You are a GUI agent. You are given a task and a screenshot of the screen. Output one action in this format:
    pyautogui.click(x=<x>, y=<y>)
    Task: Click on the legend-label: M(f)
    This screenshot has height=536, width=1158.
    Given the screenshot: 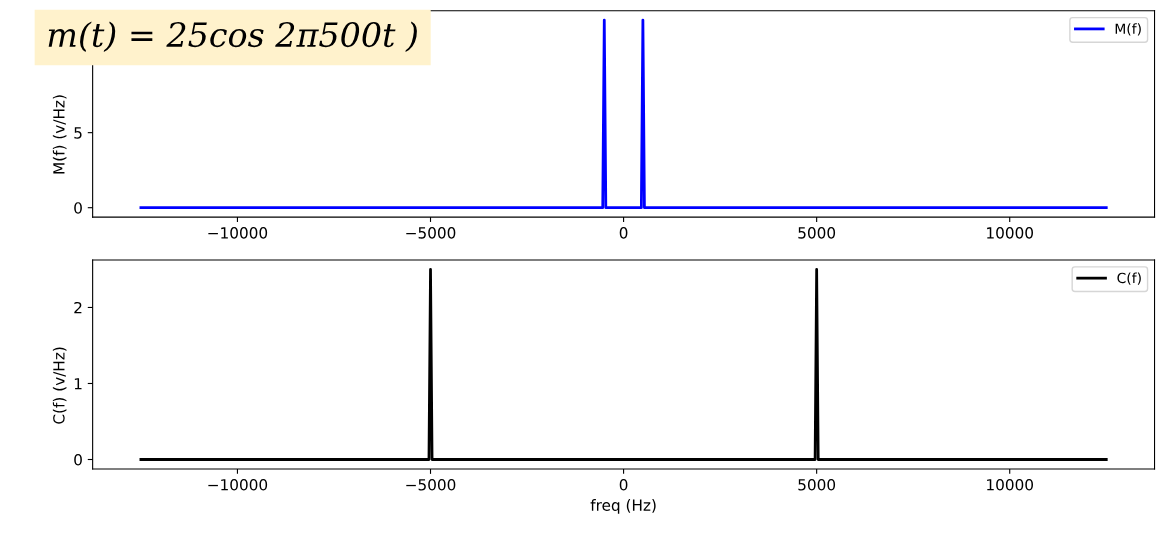 What is the action you would take?
    pyautogui.click(x=1128, y=29)
    